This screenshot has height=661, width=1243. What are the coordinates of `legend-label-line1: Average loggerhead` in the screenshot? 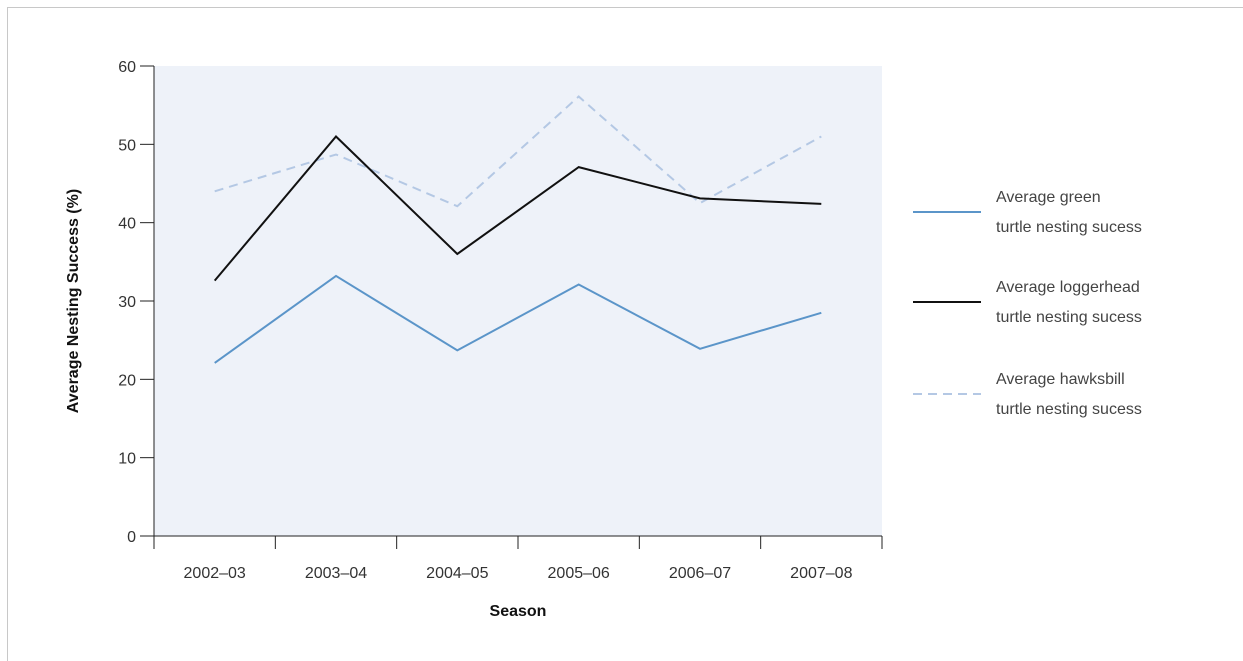 It's located at (1068, 287).